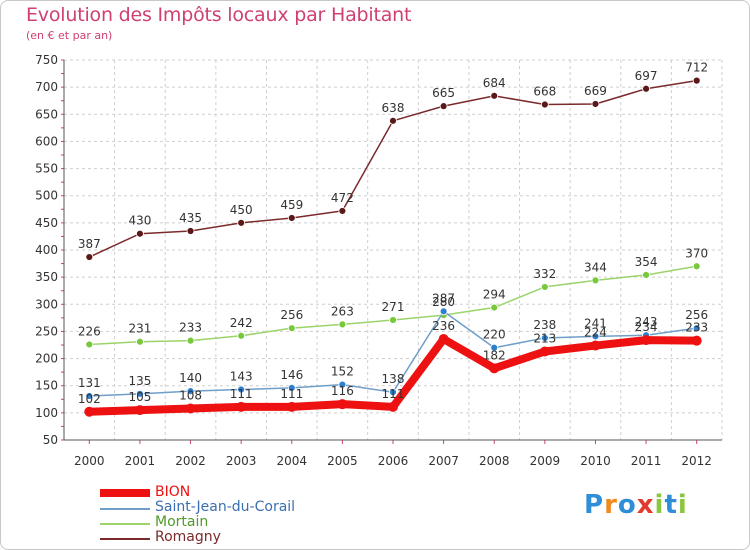 Image resolution: width=750 pixels, height=550 pixels. Describe the element at coordinates (611, 505) in the screenshot. I see `logo-letter: r` at that location.